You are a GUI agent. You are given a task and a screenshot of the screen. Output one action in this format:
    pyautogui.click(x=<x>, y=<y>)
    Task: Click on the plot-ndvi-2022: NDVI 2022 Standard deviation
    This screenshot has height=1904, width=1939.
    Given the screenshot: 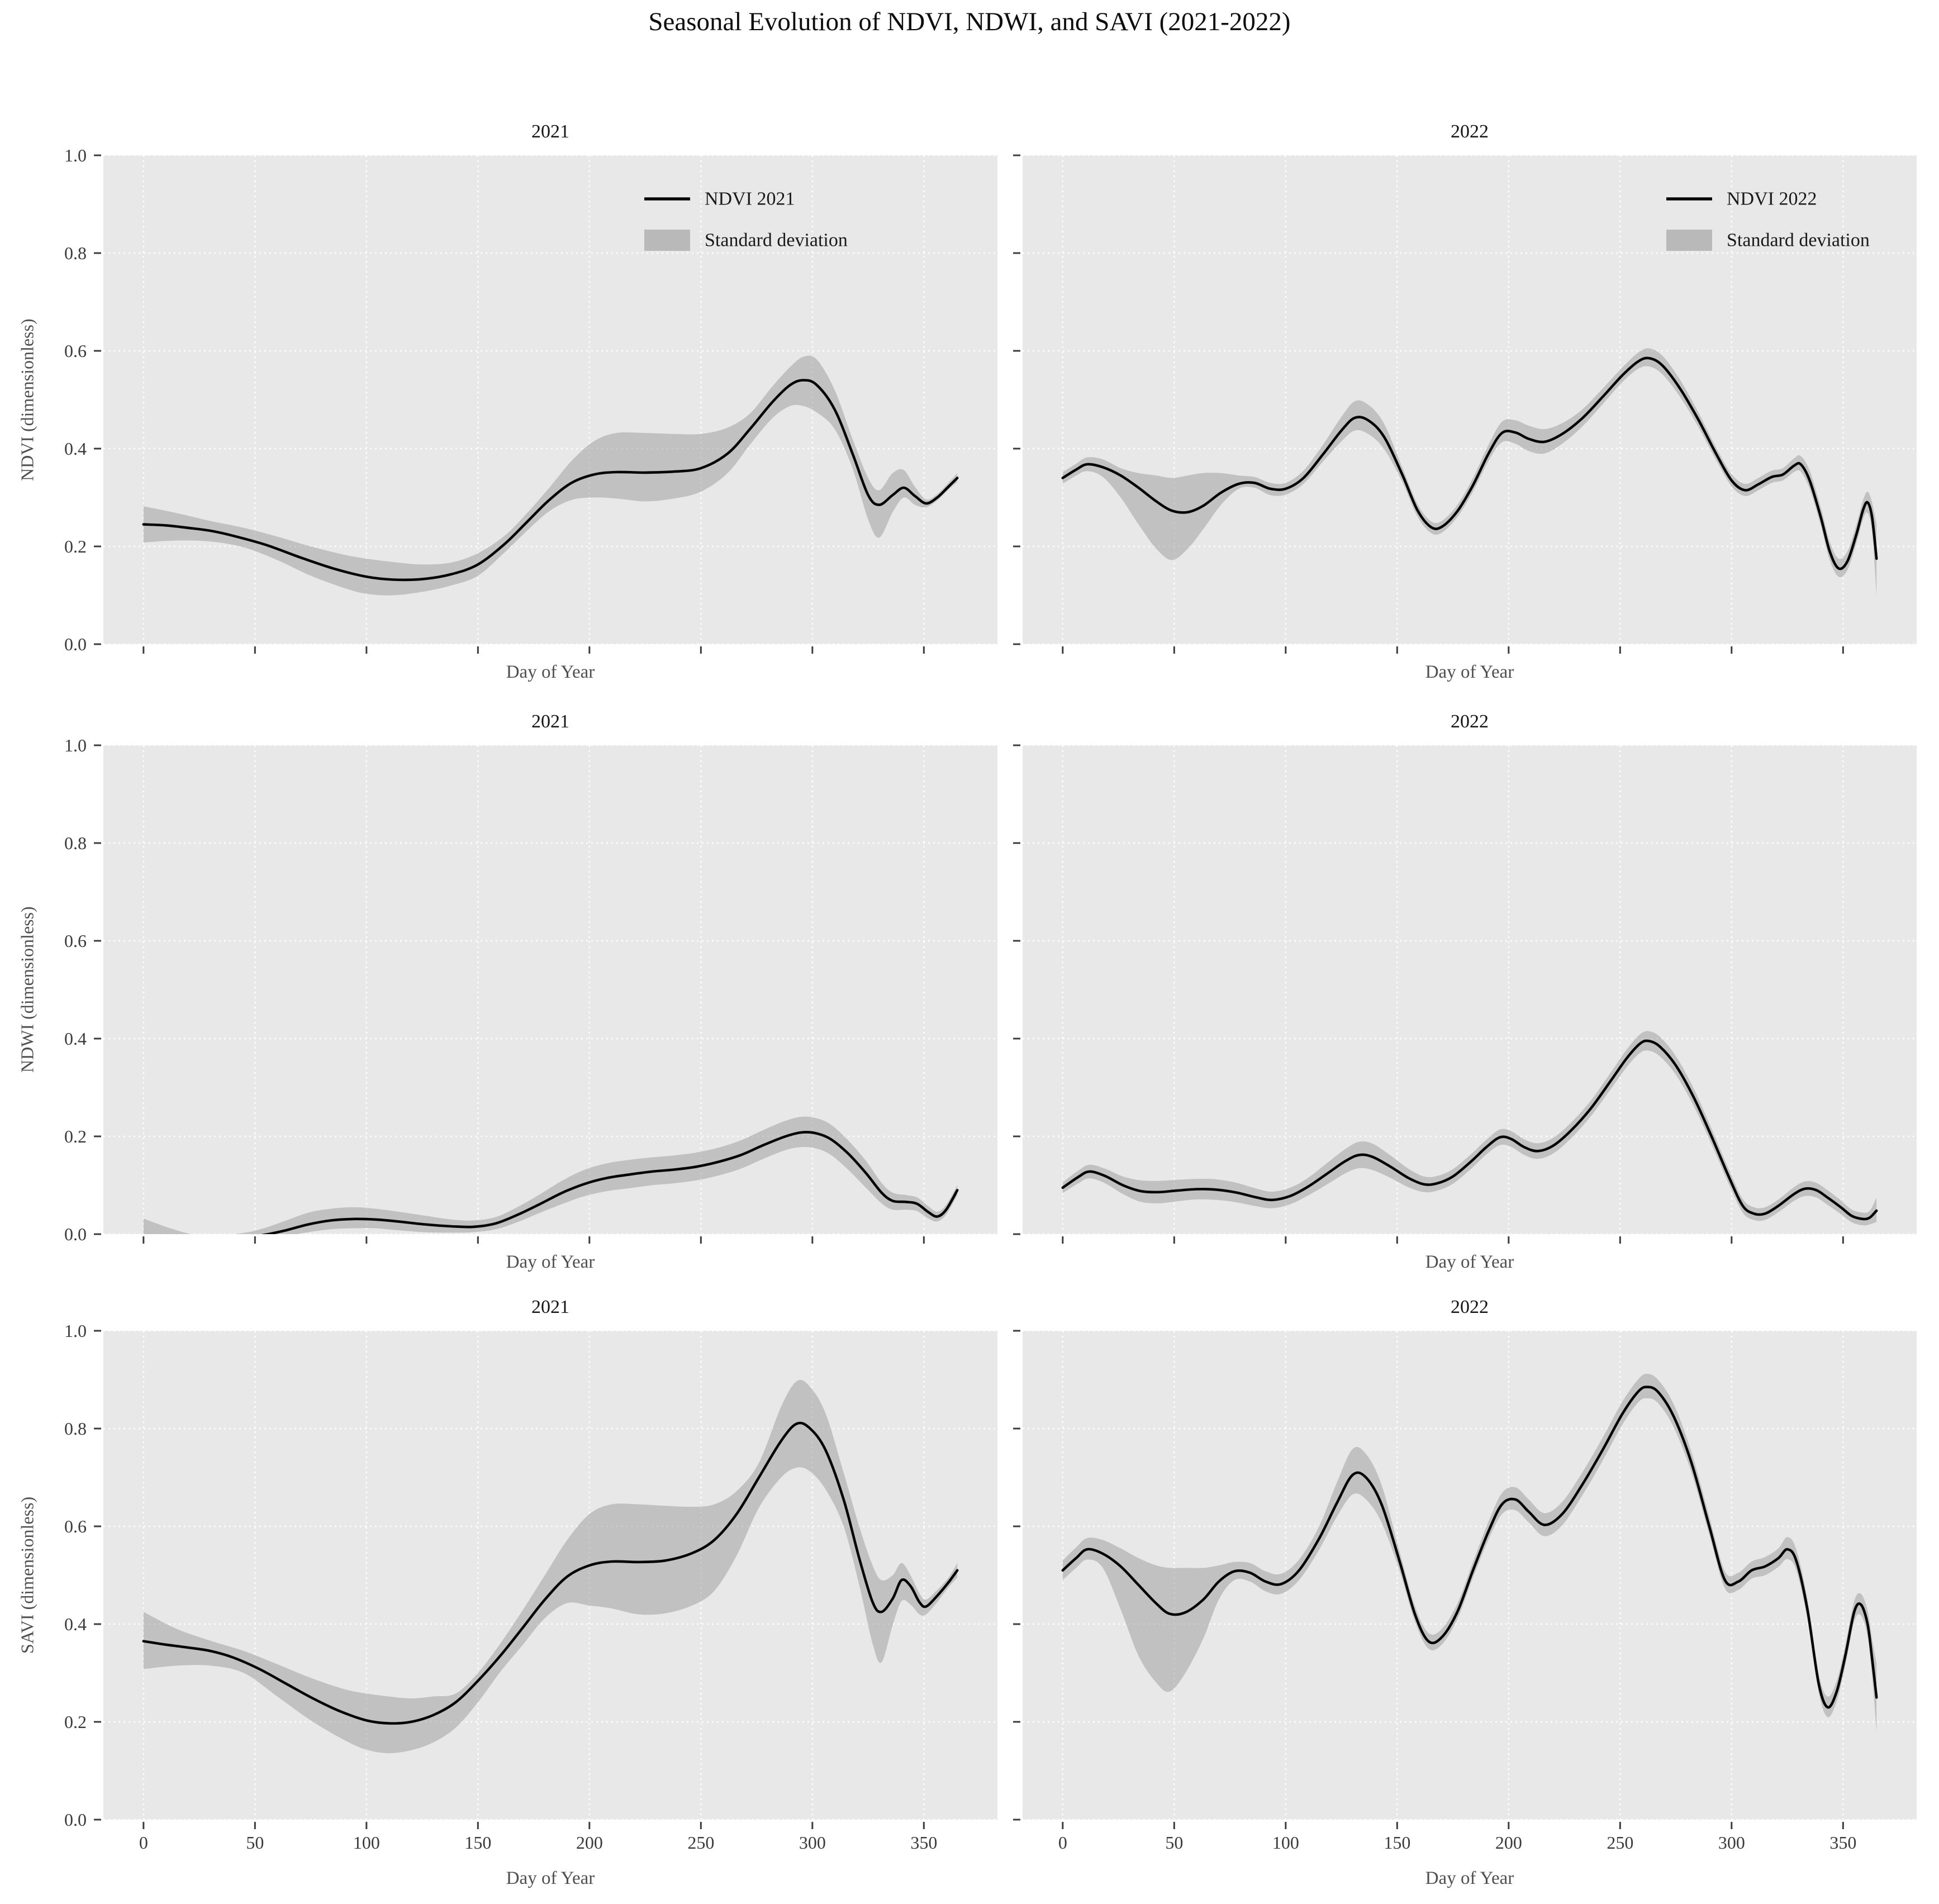 What is the action you would take?
    pyautogui.click(x=1465, y=404)
    